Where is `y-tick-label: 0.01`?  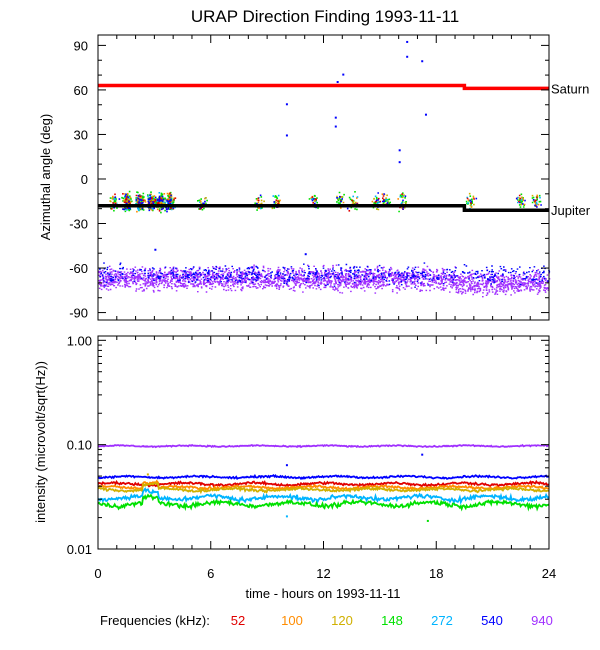
y-tick-label: 0.01 is located at coordinates (79, 549).